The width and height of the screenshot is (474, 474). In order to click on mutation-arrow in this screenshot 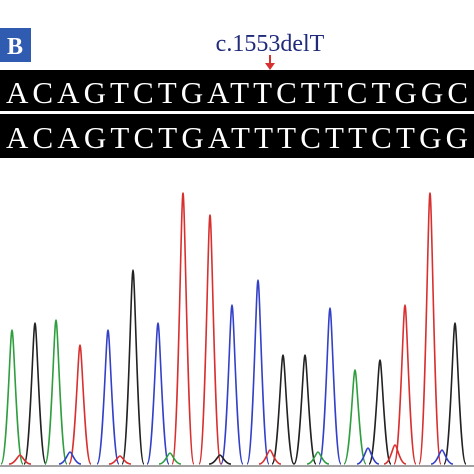, I will do `click(270, 62)`.